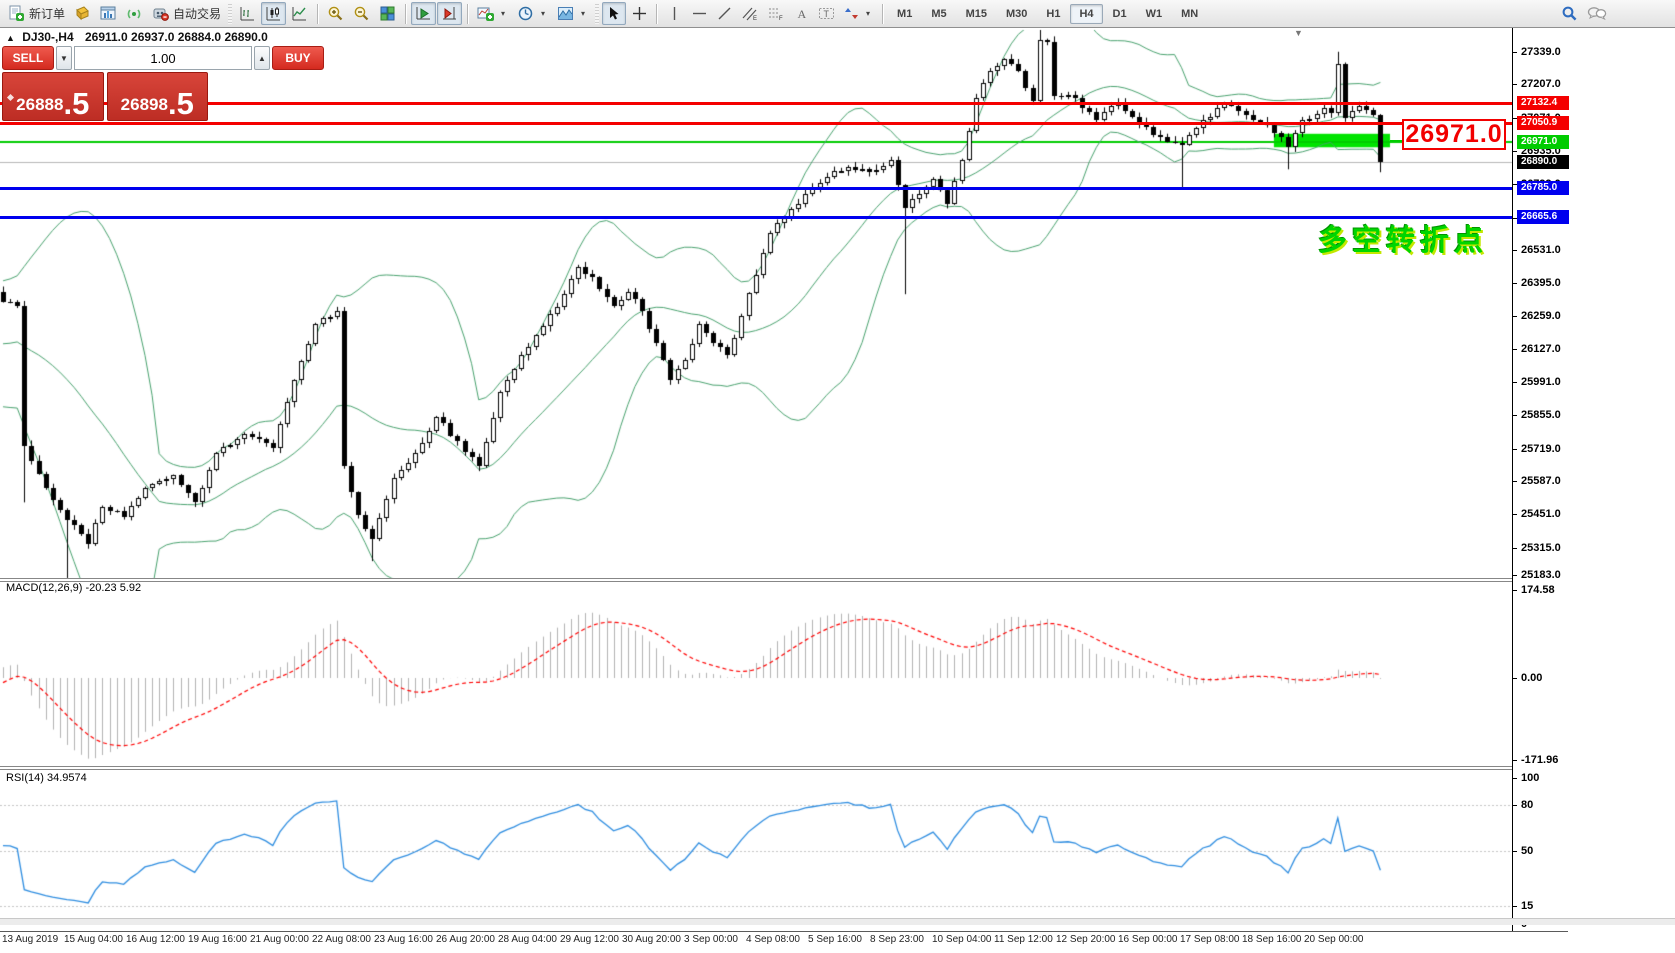 The image size is (1675, 953). What do you see at coordinates (773, 939) in the screenshot?
I see `date-label: 4 Sep 08:00` at bounding box center [773, 939].